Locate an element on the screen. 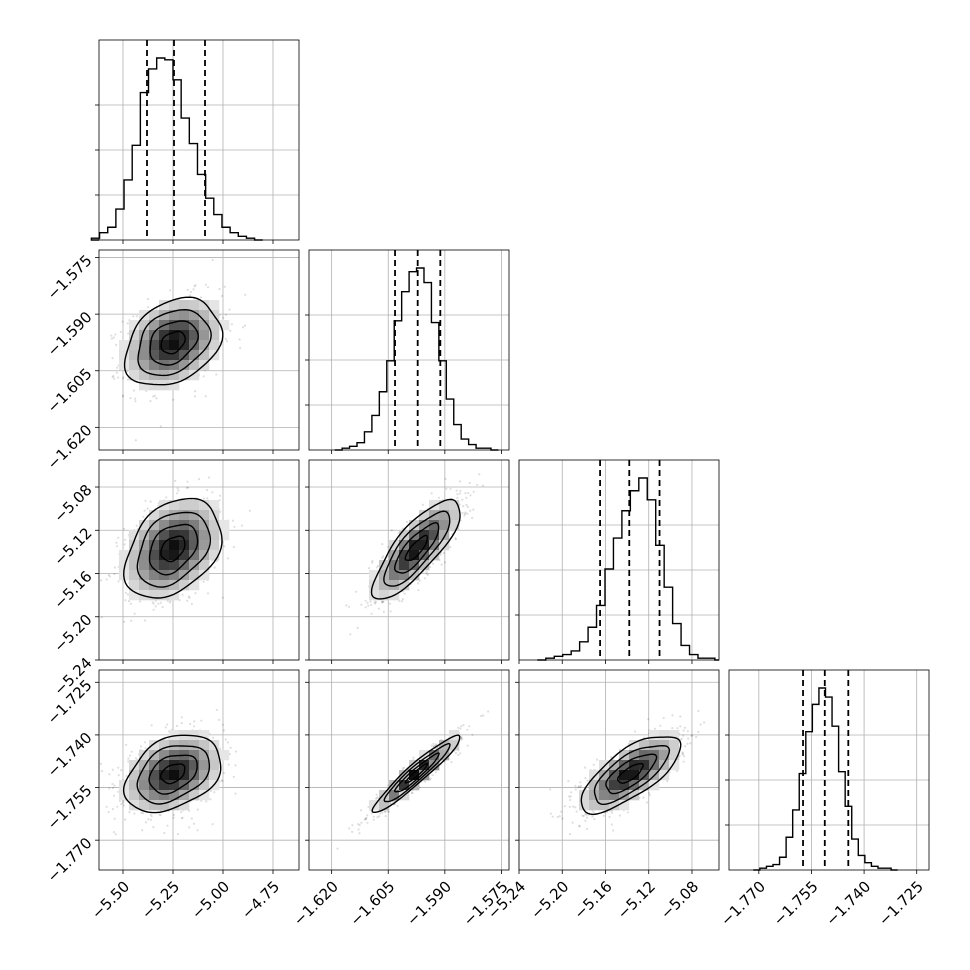 The width and height of the screenshot is (970, 970). axes-frame is located at coordinates (199, 350).